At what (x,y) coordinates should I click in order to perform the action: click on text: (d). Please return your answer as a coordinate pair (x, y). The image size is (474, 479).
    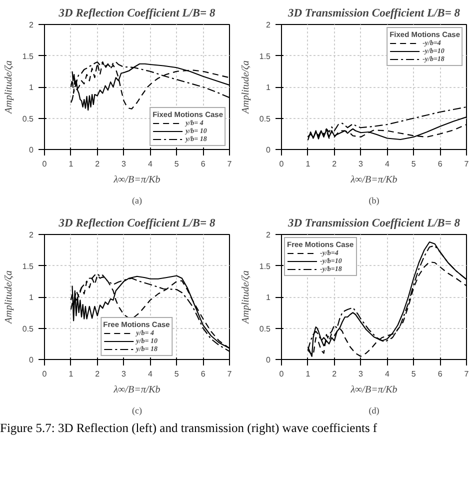
    Looking at the image, I should click on (374, 411).